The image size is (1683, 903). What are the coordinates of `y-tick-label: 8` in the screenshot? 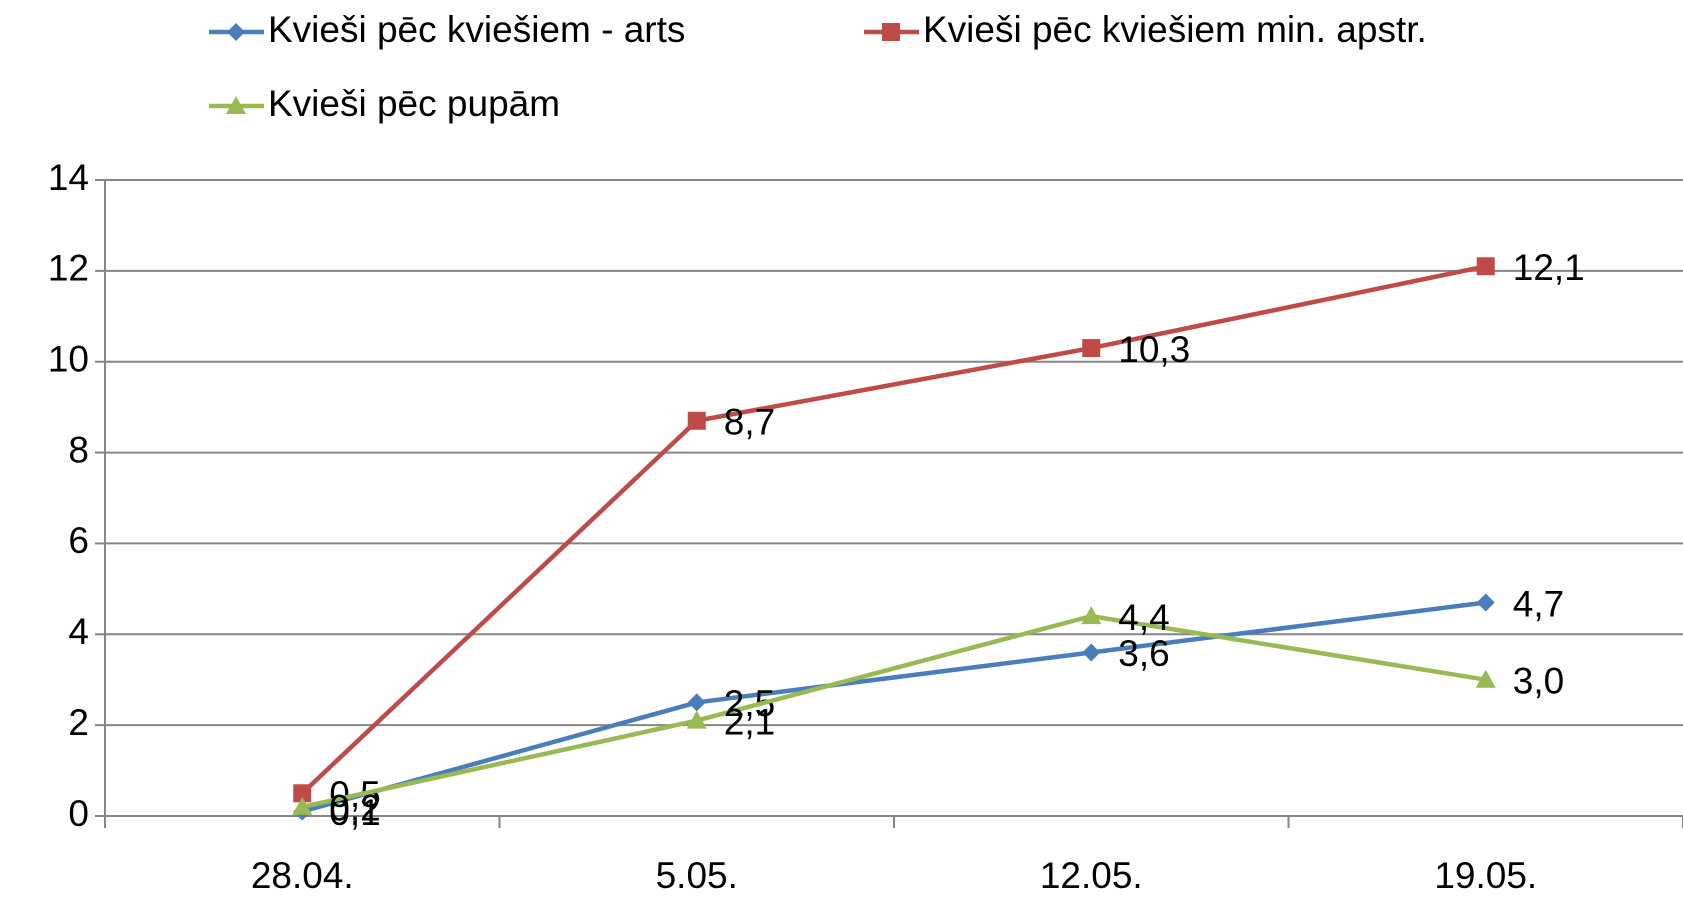 It's located at (78, 449).